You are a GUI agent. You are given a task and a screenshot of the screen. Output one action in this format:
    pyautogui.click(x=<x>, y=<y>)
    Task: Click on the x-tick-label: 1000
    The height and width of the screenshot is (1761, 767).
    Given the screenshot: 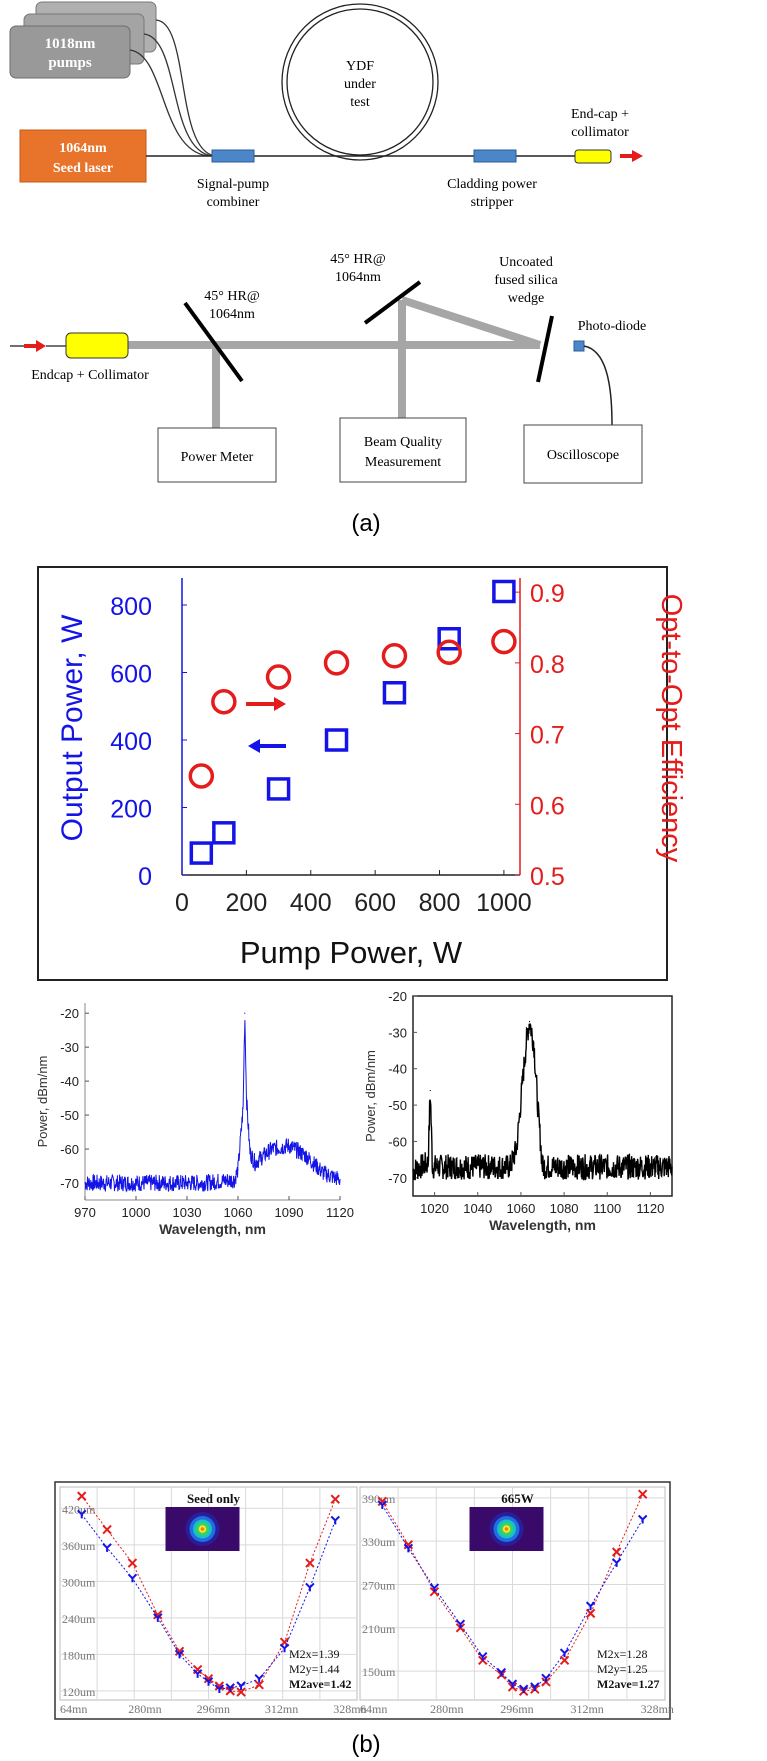 What is the action you would take?
    pyautogui.click(x=504, y=903)
    